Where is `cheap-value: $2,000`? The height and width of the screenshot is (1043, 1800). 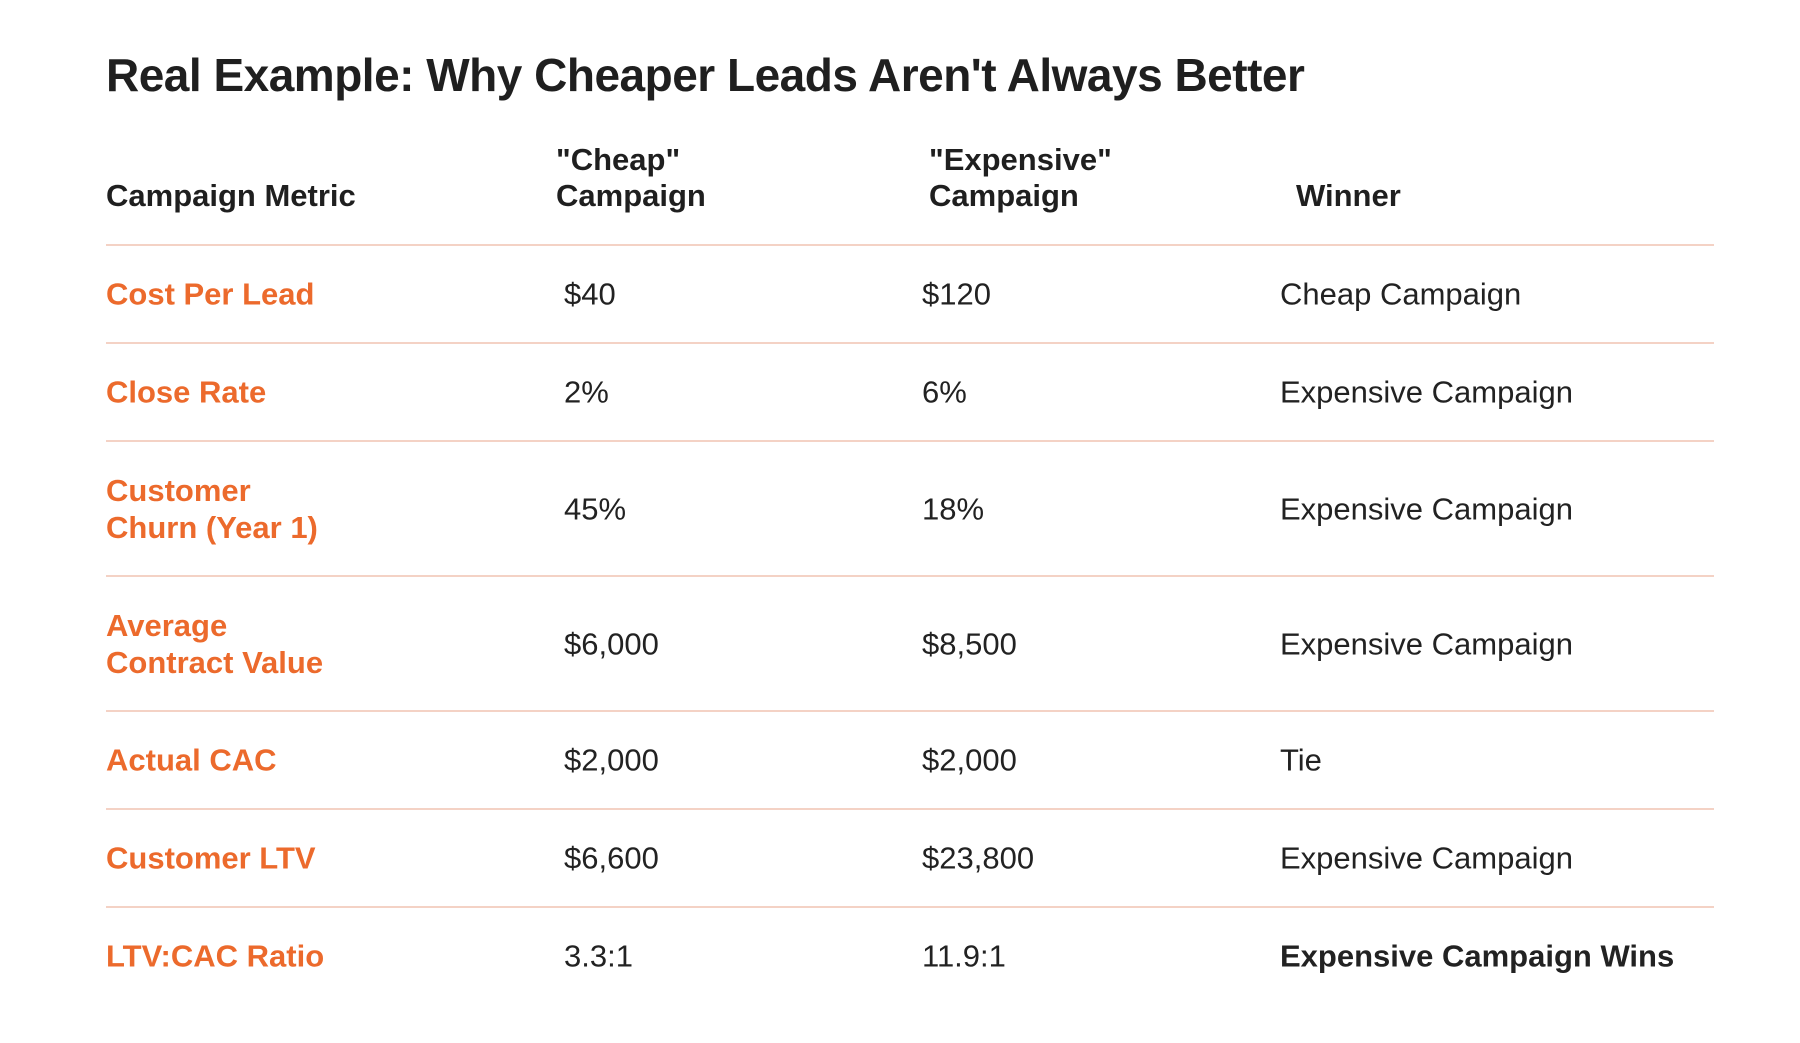 cheap-value: $2,000 is located at coordinates (611, 760).